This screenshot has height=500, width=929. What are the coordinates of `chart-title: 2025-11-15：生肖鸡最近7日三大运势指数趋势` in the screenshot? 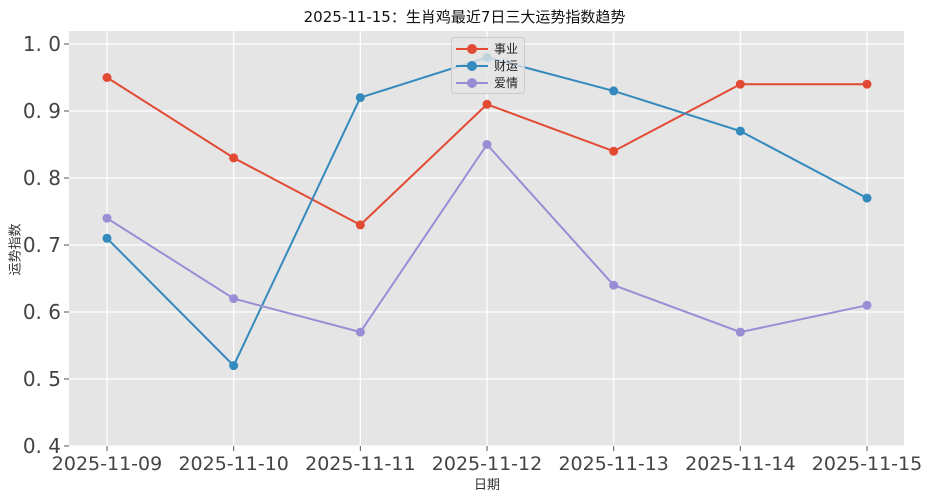 It's located at (464, 17).